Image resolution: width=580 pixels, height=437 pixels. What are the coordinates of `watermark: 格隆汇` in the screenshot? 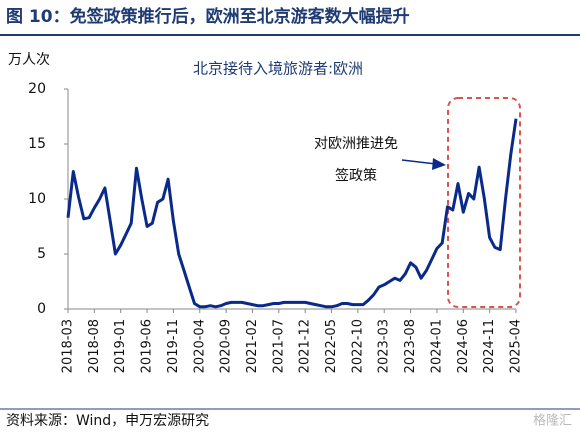 It's located at (552, 421).